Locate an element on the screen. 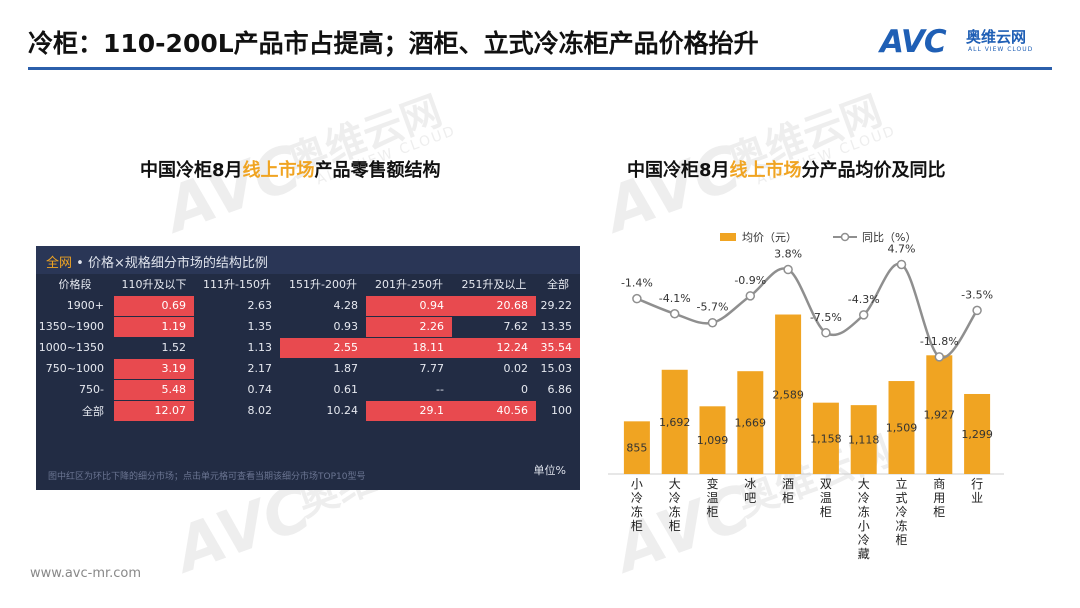  watermark-left: AVC 奥维云网 ALL VIEW CLOUD is located at coordinates (350, 155).